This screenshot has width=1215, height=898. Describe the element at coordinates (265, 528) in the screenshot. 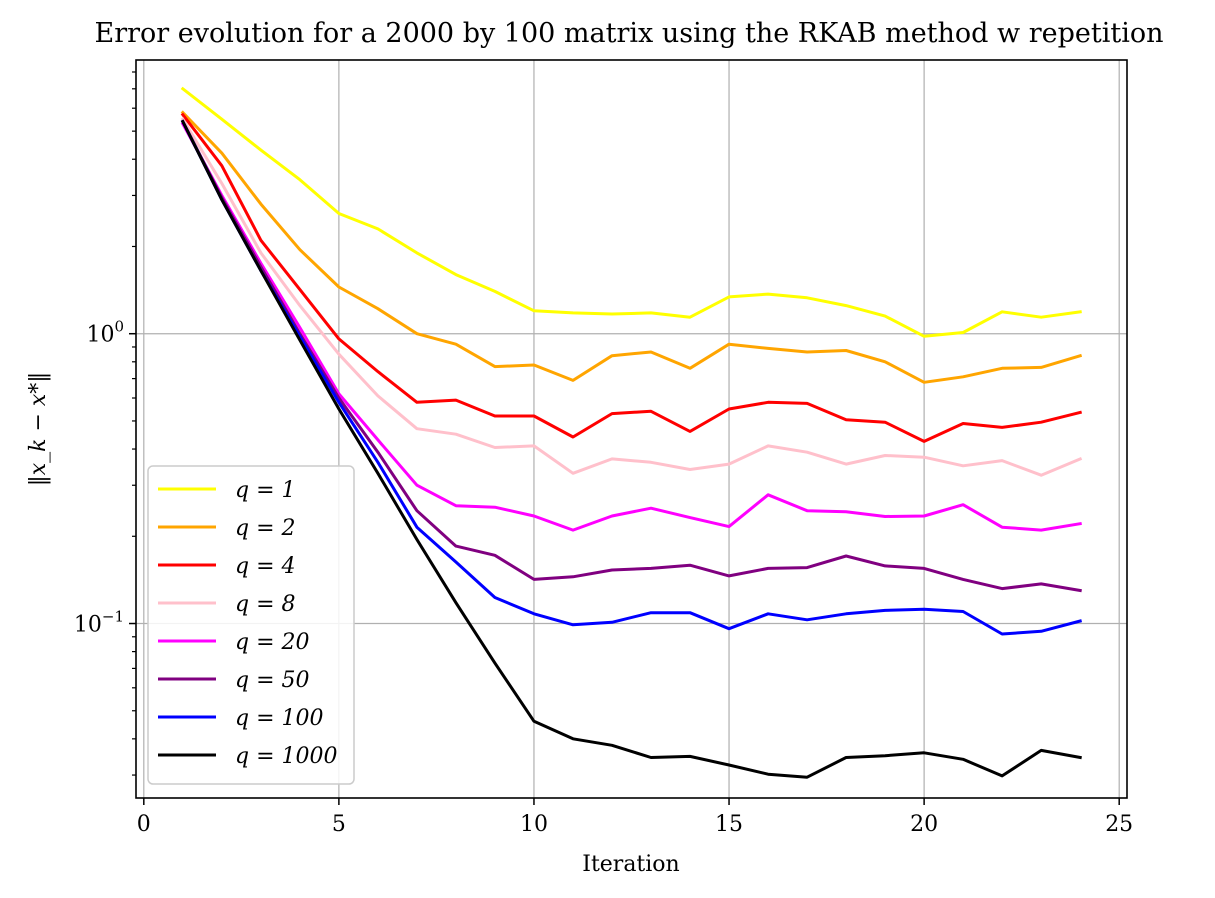

I see `legend-label-q-2: q = 2` at that location.